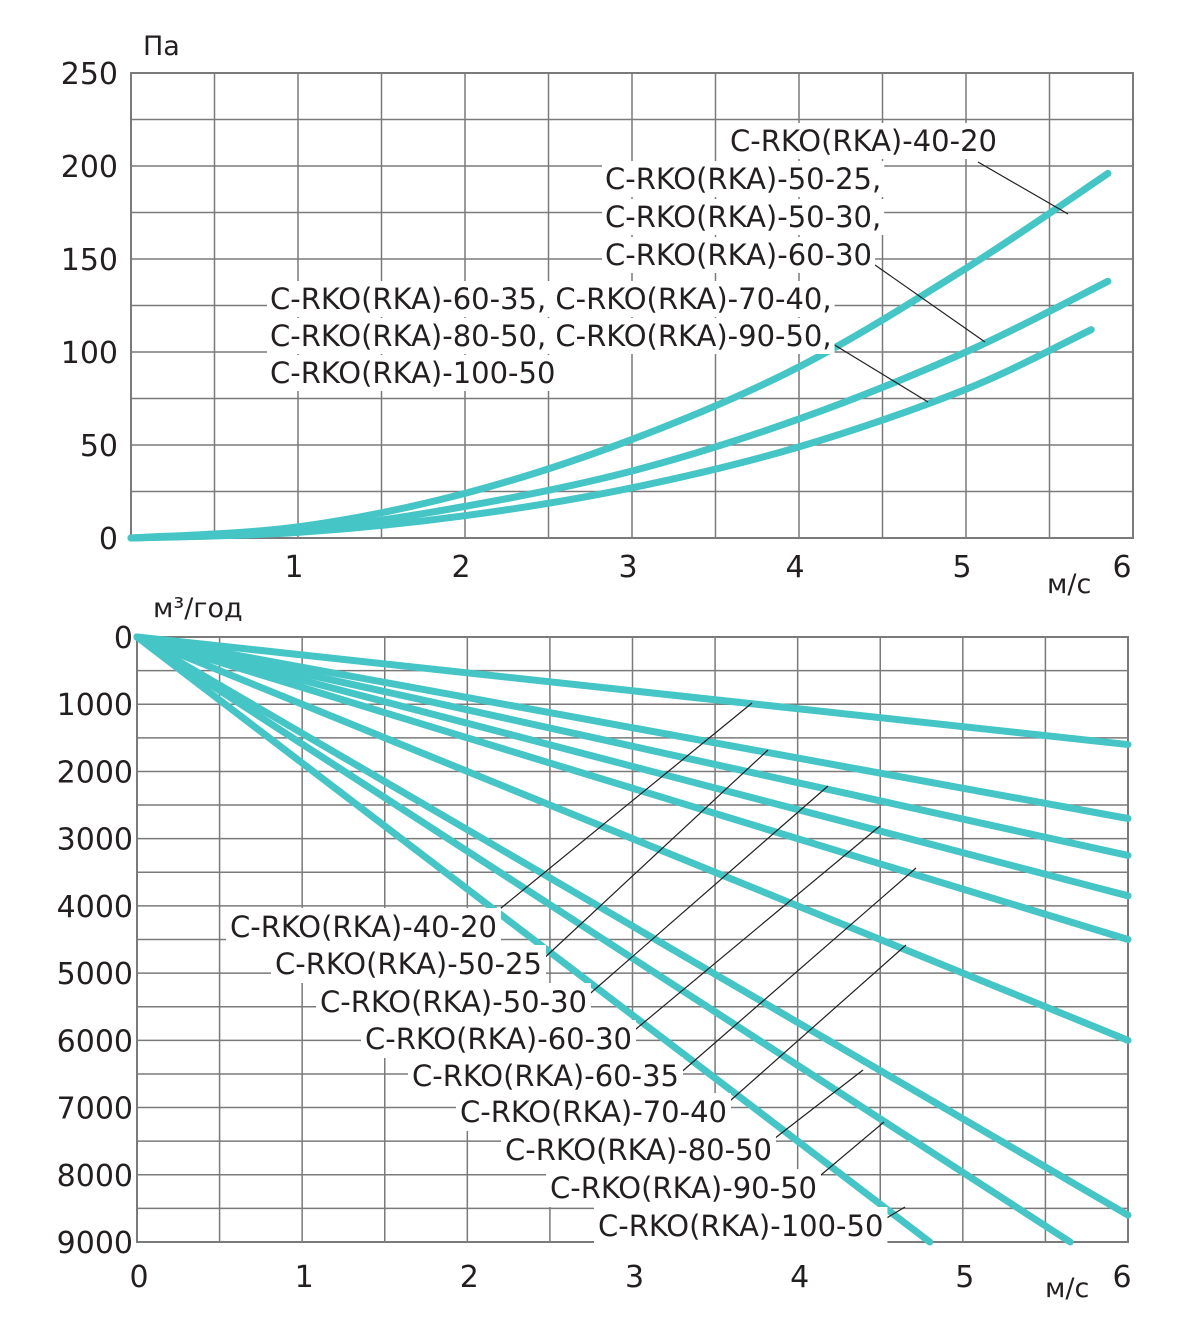 Image resolution: width=1195 pixels, height=1327 pixels. What do you see at coordinates (89, 167) in the screenshot?
I see `y-tick-label: 200` at bounding box center [89, 167].